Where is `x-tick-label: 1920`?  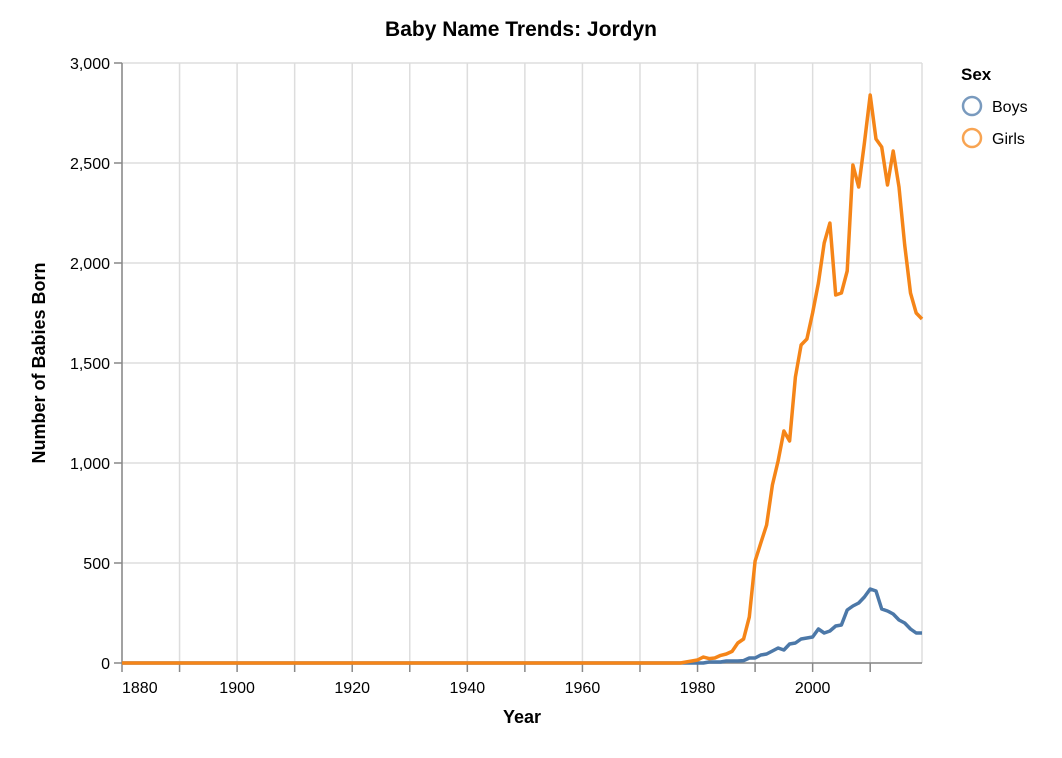
x-tick-label: 1920 is located at coordinates (352, 688).